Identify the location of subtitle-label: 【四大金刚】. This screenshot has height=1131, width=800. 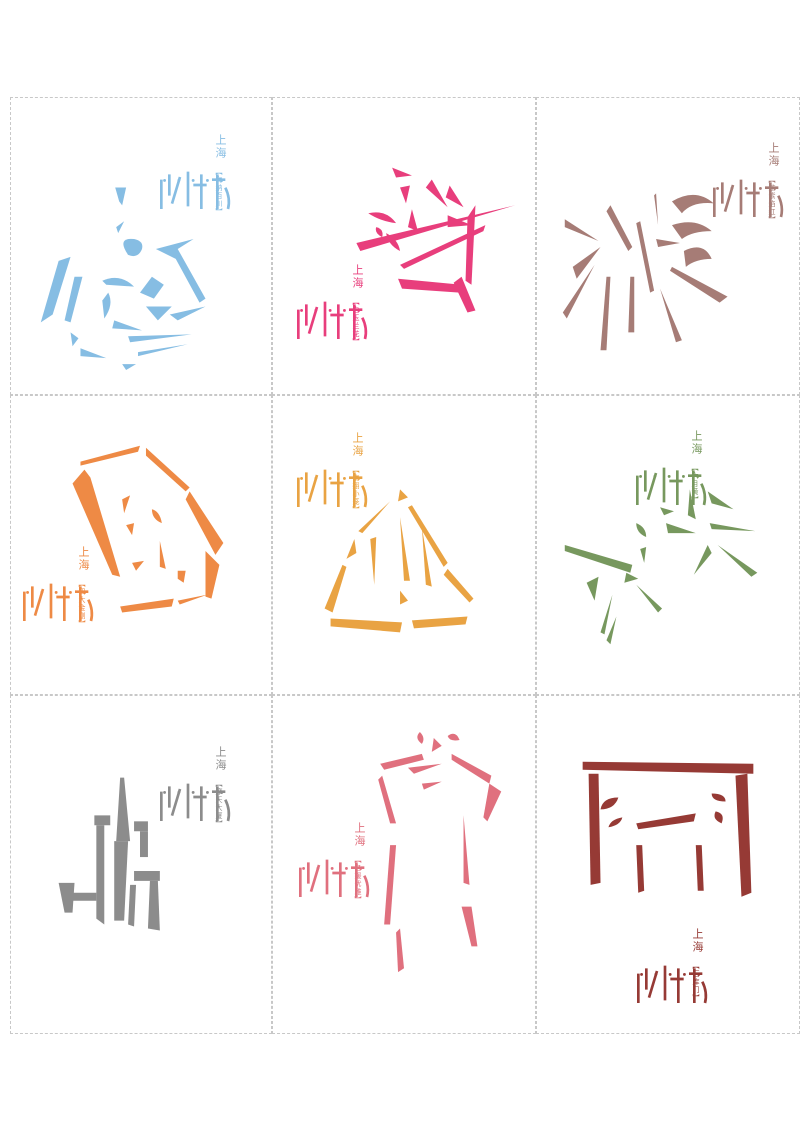
(82, 604).